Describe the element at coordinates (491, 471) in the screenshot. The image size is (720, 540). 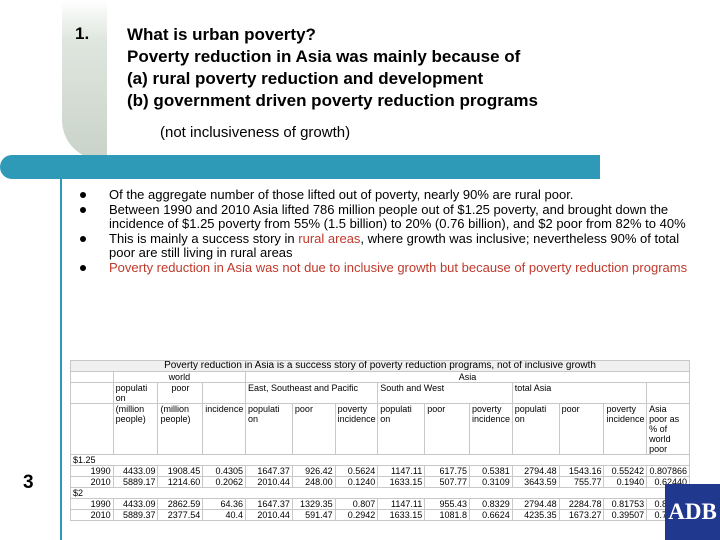
I see `table-cell: 0.5381` at that location.